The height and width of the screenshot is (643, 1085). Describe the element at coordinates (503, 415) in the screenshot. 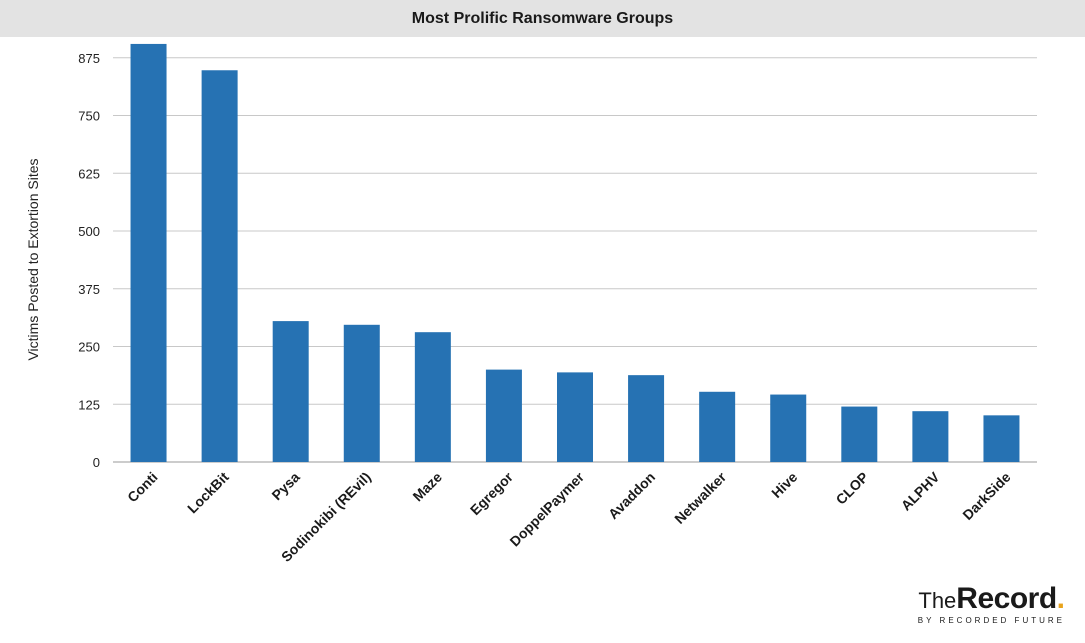

I see `bar-egregor` at that location.